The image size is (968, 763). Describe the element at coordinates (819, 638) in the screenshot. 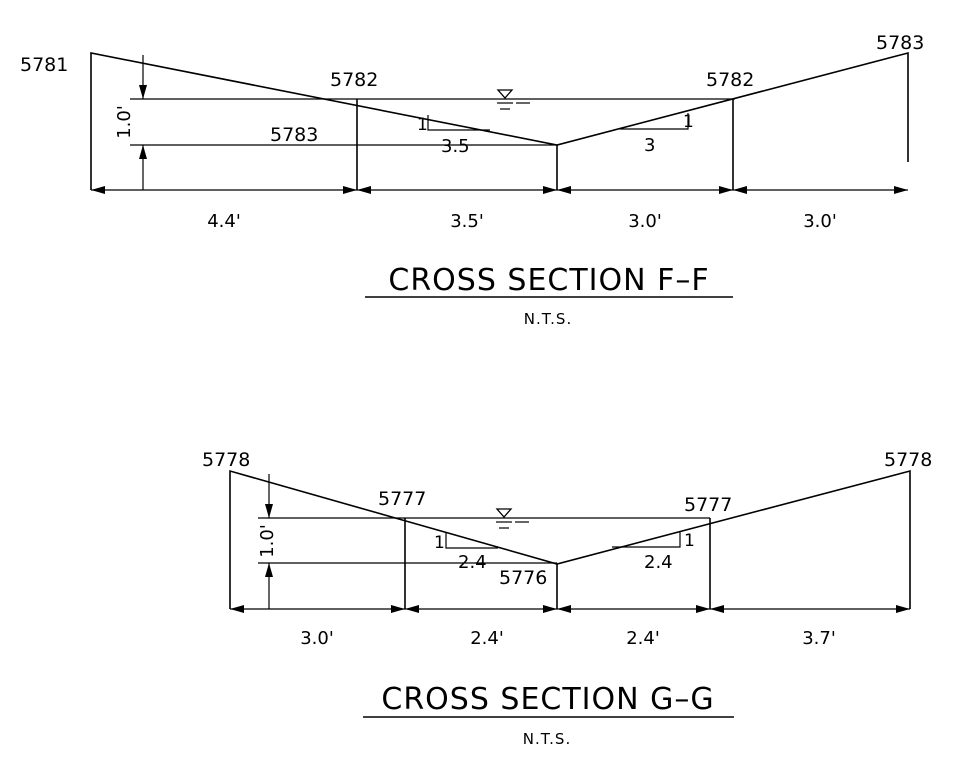

I see `width-label-4: 3.7'` at that location.